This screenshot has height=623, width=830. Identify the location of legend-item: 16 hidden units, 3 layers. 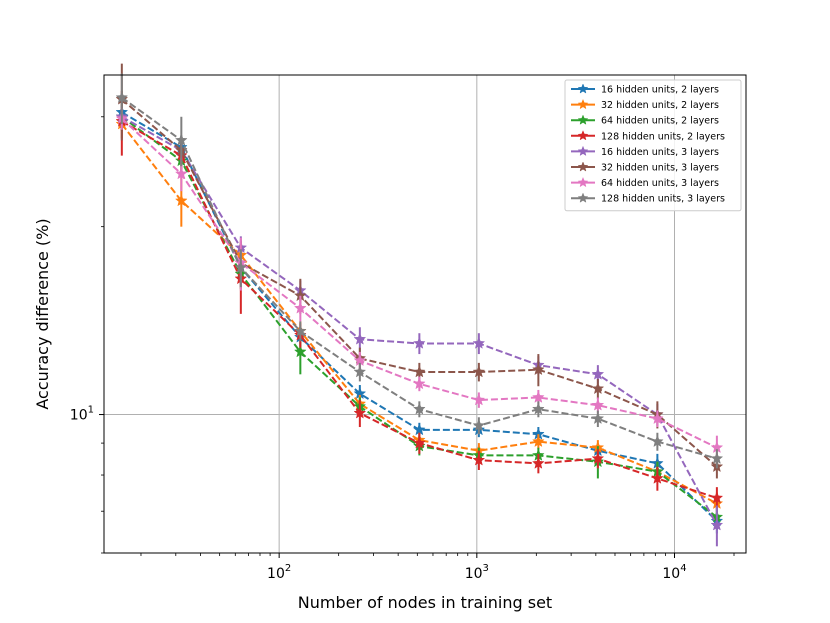
(645, 151).